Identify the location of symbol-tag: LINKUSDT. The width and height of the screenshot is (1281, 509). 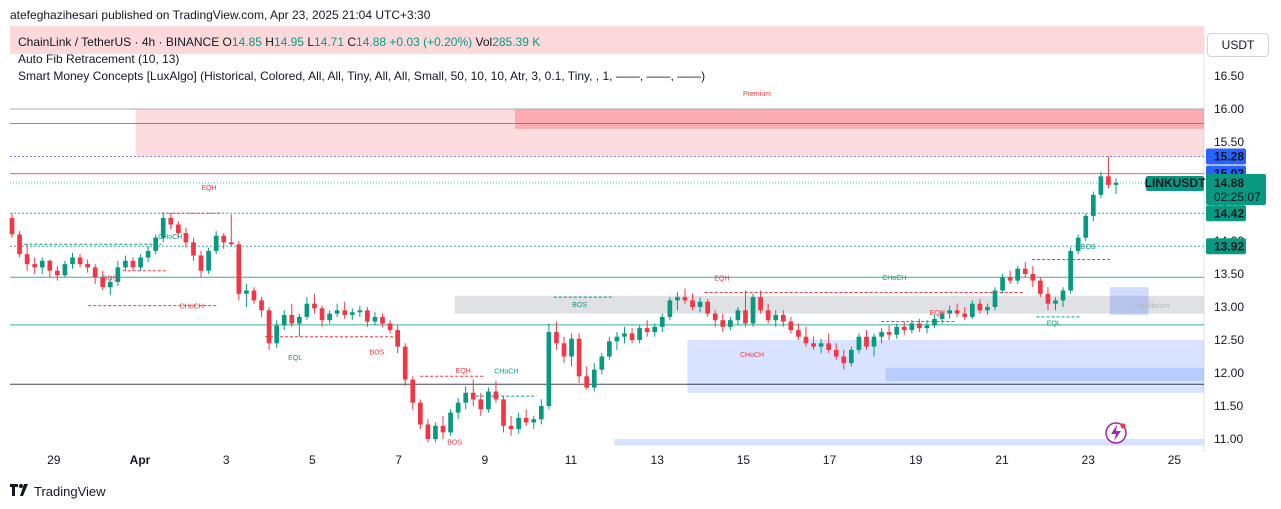
(1175, 183).